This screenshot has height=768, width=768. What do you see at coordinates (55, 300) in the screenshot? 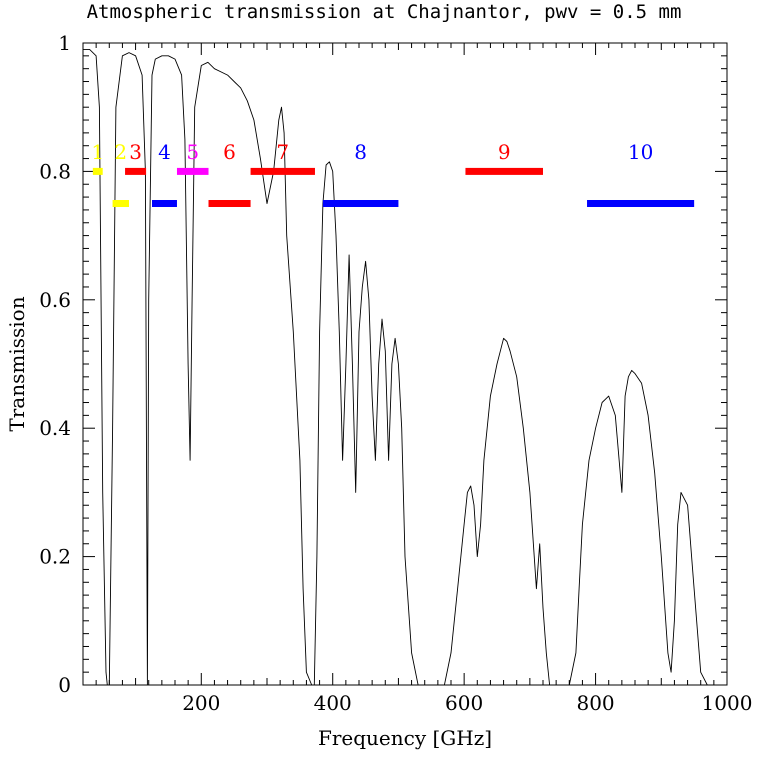
I see `y-tick-label: 0.6` at bounding box center [55, 300].